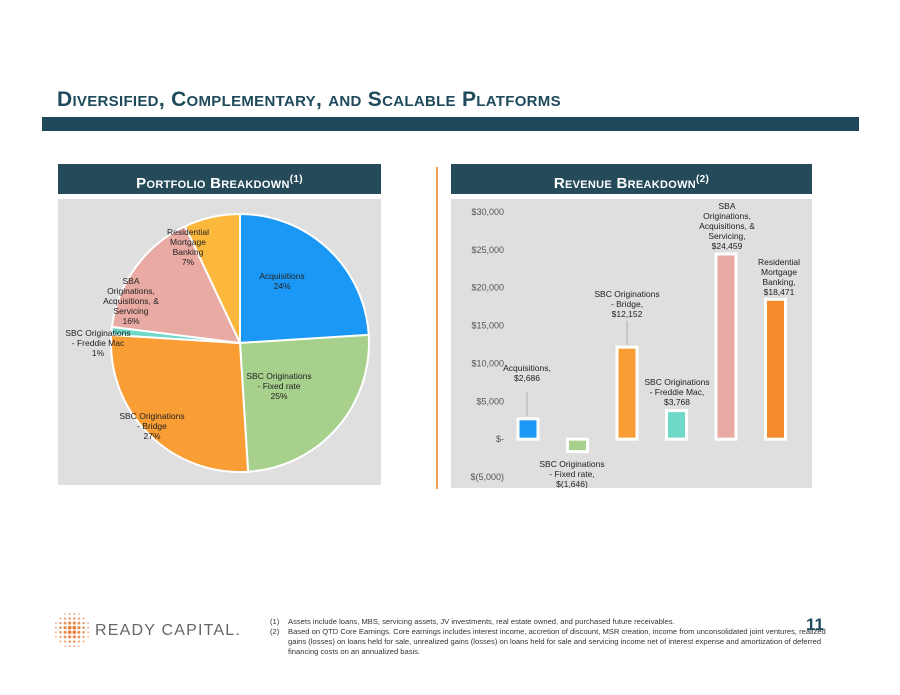 This screenshot has width=900, height=695. Describe the element at coordinates (676, 392) in the screenshot. I see `bar-label-3: SBC Originations - Freddie Mac, $3,768` at that location.